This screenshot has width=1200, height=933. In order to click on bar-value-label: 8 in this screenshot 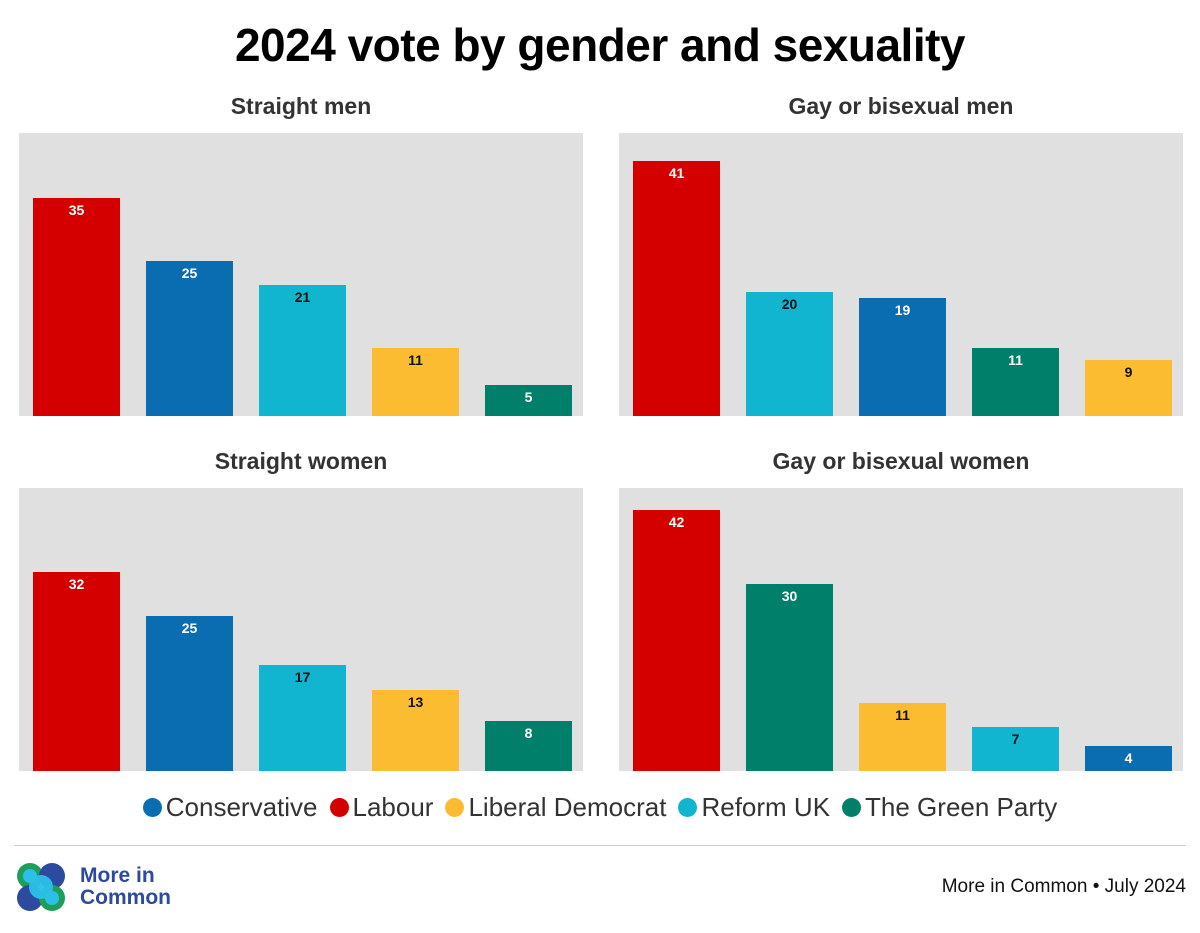, I will do `click(528, 733)`.